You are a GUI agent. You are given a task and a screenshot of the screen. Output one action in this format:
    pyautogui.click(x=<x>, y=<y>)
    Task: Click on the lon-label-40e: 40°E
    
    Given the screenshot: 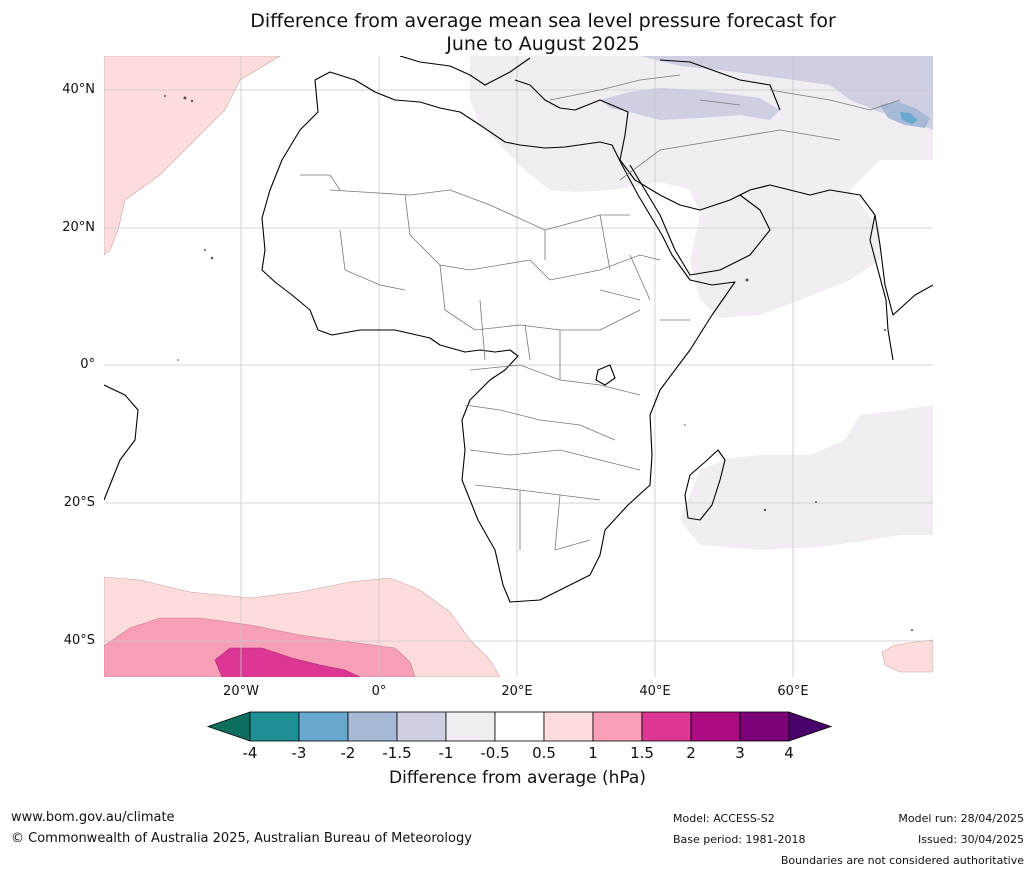 What is the action you would take?
    pyautogui.click(x=655, y=691)
    